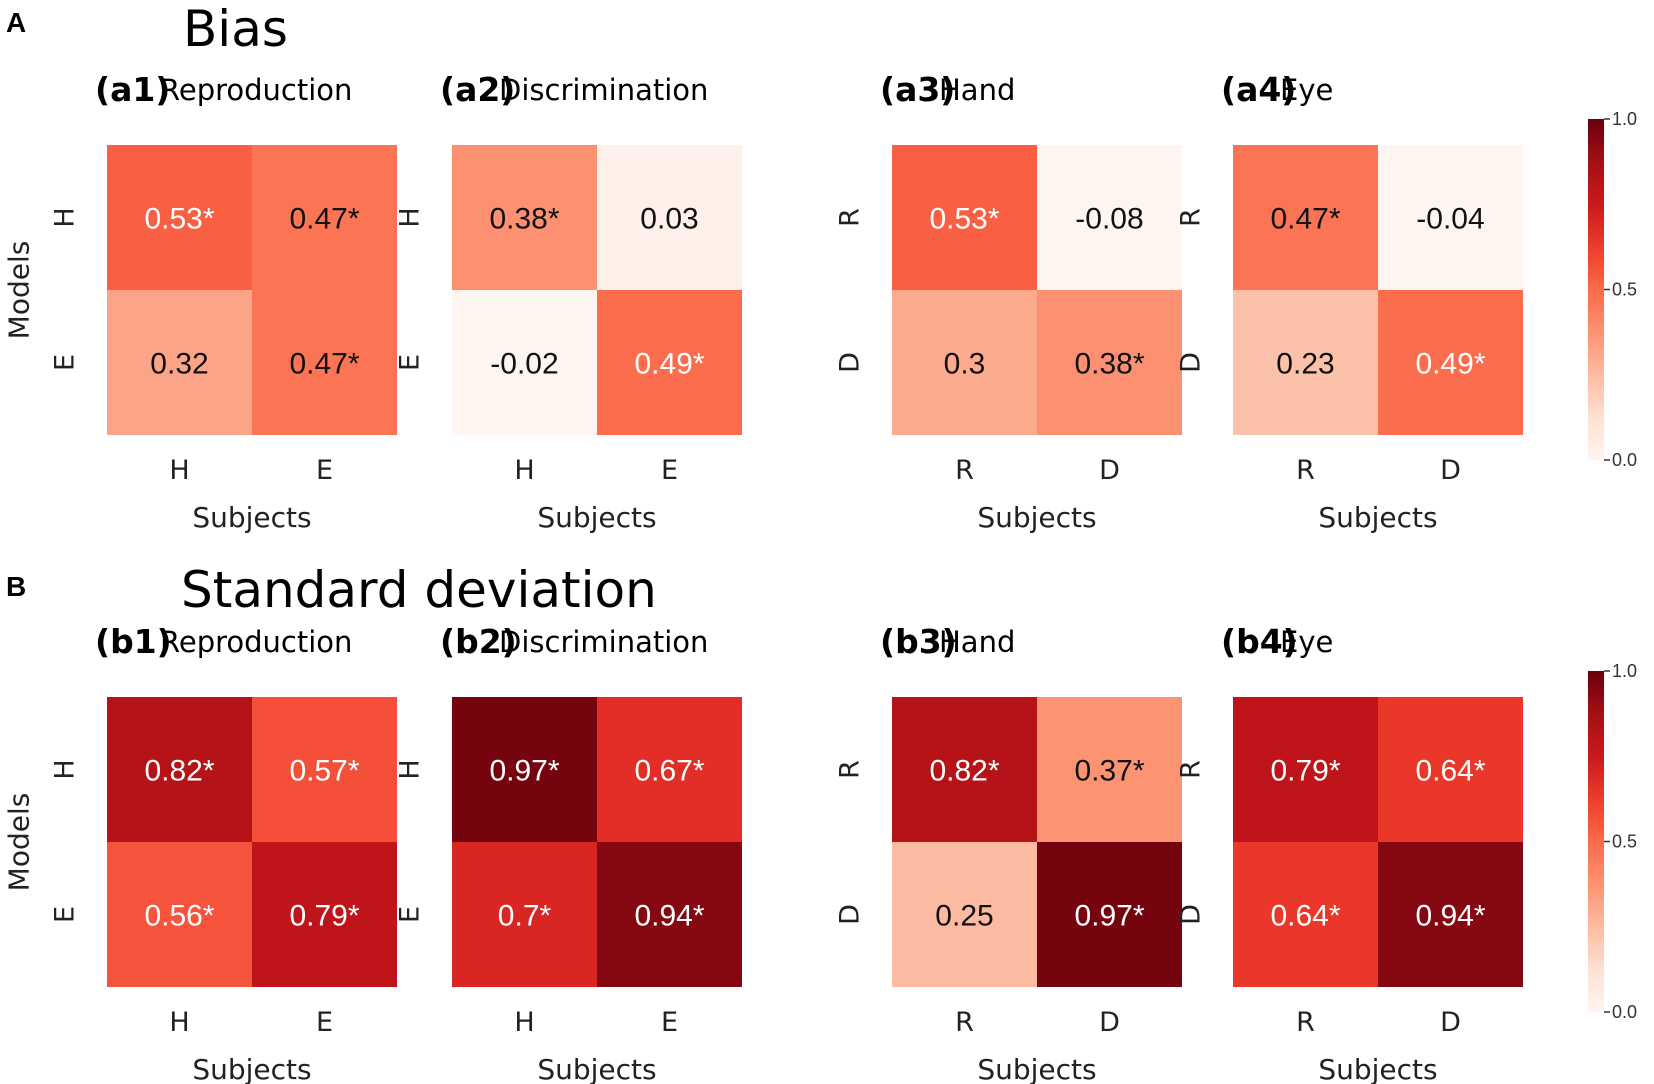 The height and width of the screenshot is (1084, 1654). I want to click on subplot-title-b1: Reproduction, so click(256, 642).